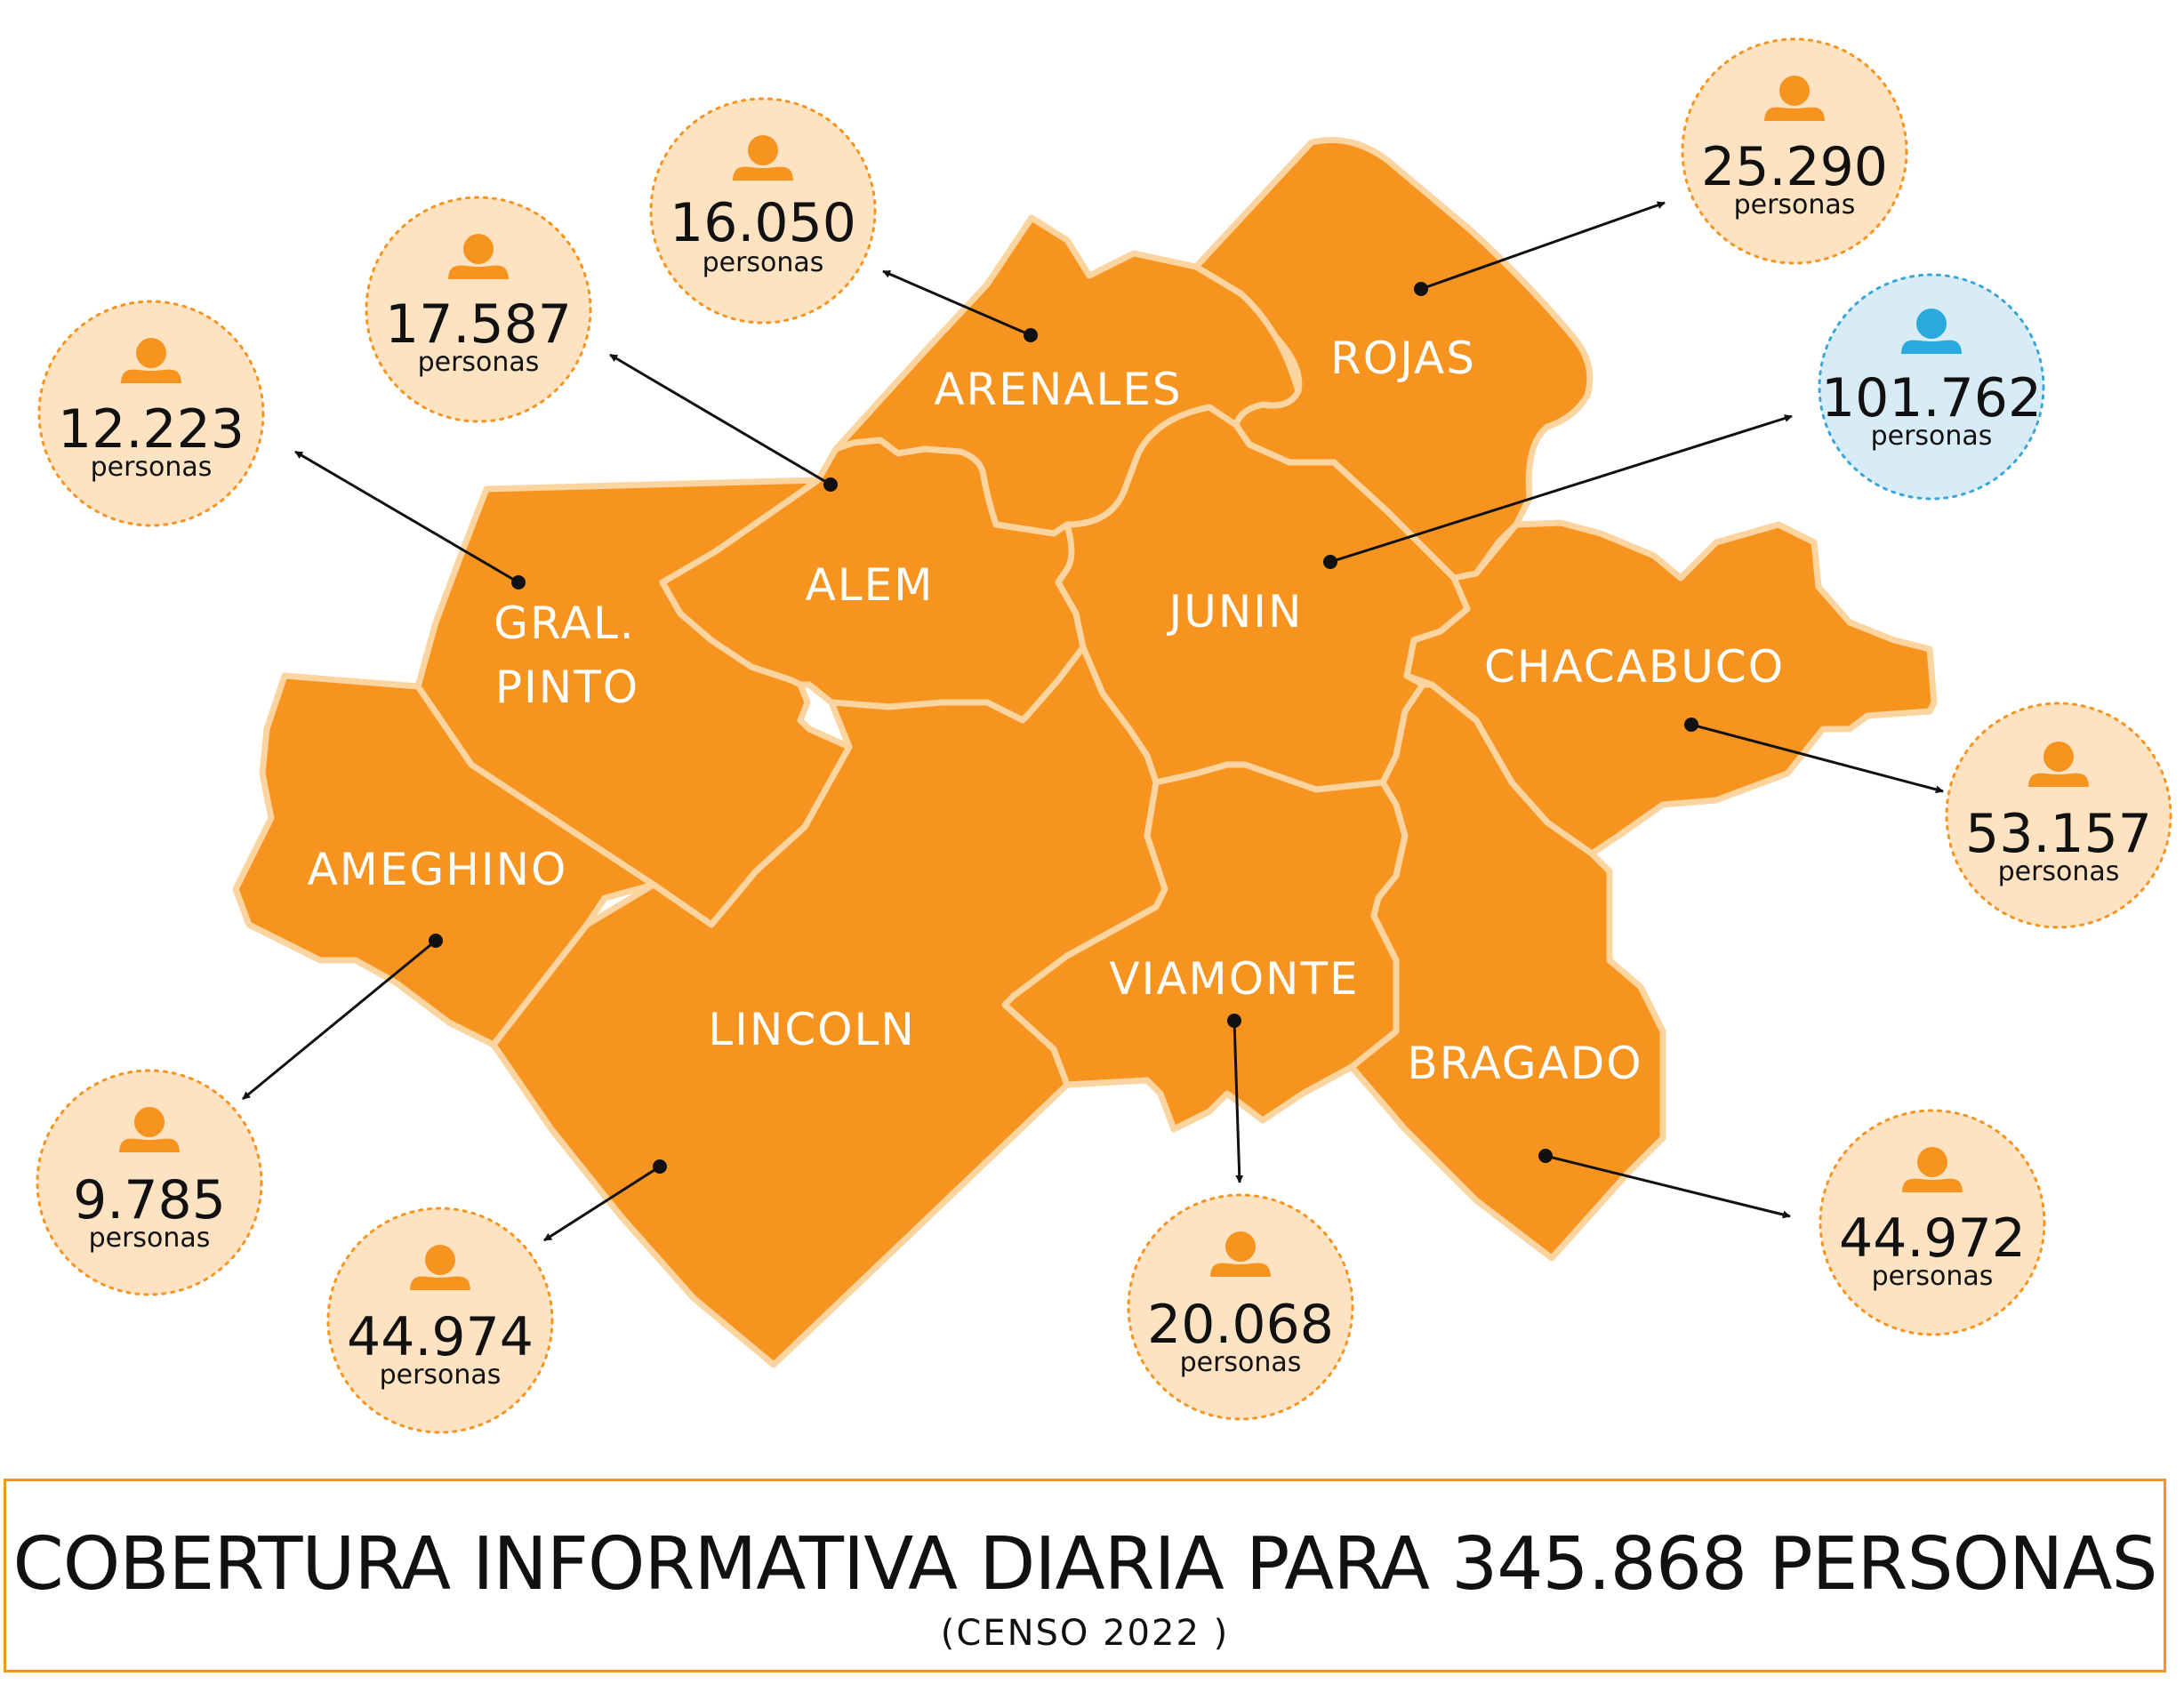 This screenshot has height=1684, width=2184. What do you see at coordinates (1240, 1325) in the screenshot?
I see `population-value-viamonte: 20.068` at bounding box center [1240, 1325].